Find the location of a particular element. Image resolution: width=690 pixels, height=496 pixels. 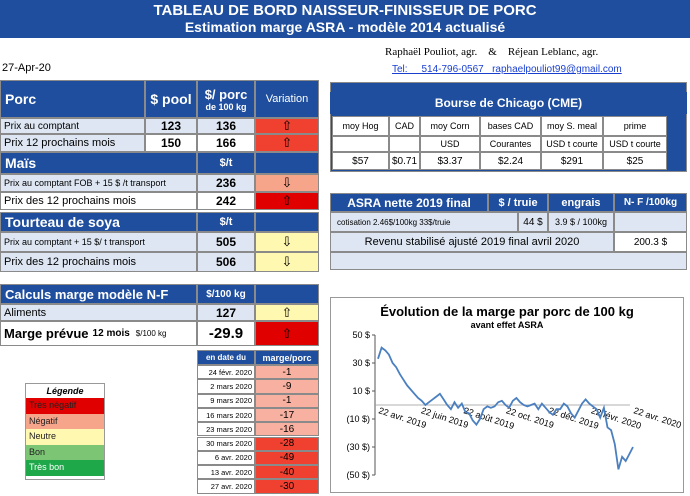

porc-pool-value: 150 is located at coordinates (171, 143).